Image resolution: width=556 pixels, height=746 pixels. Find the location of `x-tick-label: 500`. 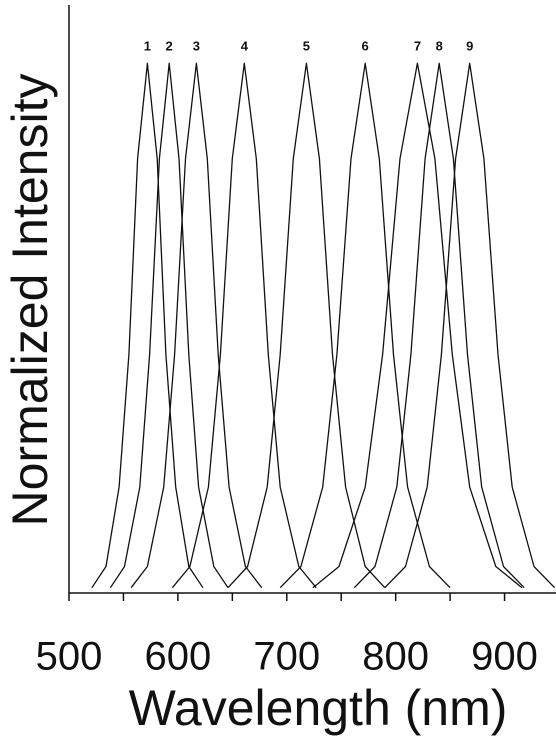

x-tick-label: 500 is located at coordinates (69, 657).